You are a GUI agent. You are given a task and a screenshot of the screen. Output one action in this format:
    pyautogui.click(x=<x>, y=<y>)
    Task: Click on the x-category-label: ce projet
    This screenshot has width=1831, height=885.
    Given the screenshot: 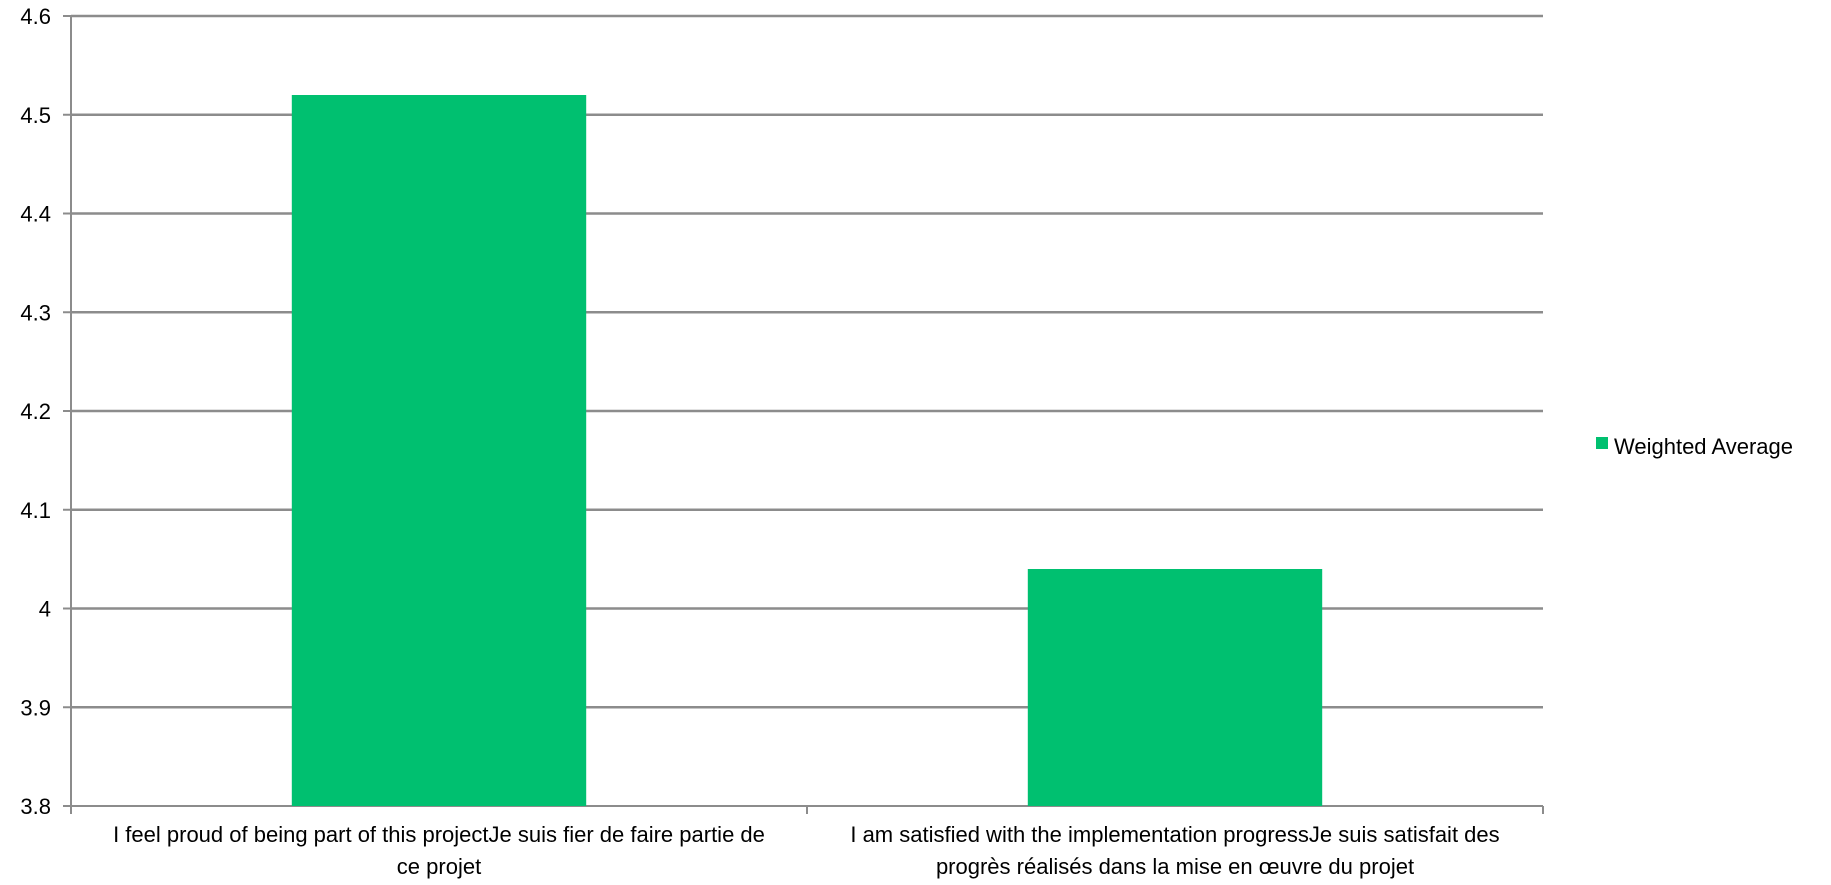 What is the action you would take?
    pyautogui.click(x=439, y=866)
    